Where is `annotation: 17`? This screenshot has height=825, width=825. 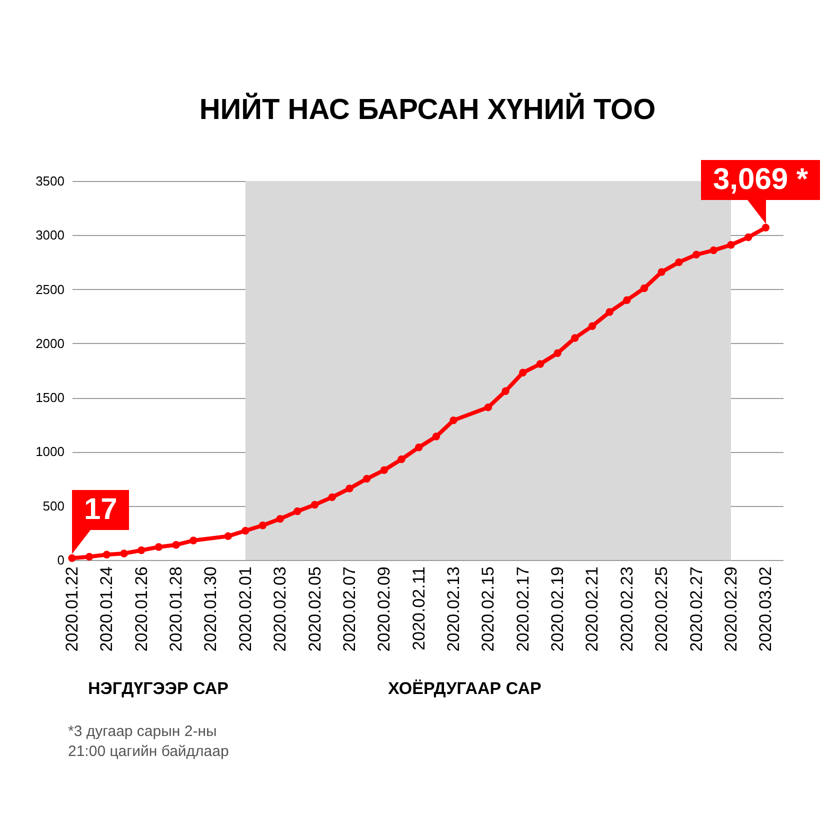
annotation: 17 is located at coordinates (101, 510).